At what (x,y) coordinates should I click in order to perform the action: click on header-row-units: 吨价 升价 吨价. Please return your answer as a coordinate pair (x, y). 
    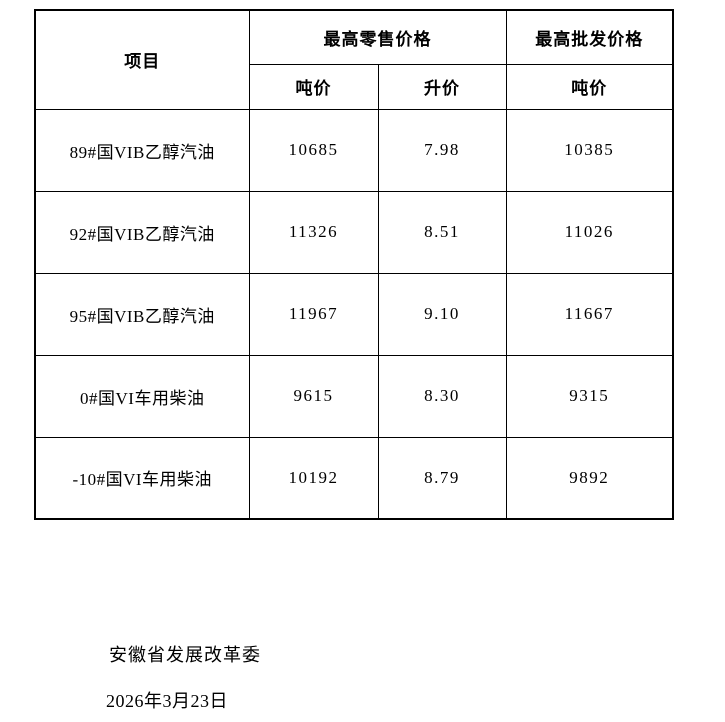
    Looking at the image, I should click on (354, 86).